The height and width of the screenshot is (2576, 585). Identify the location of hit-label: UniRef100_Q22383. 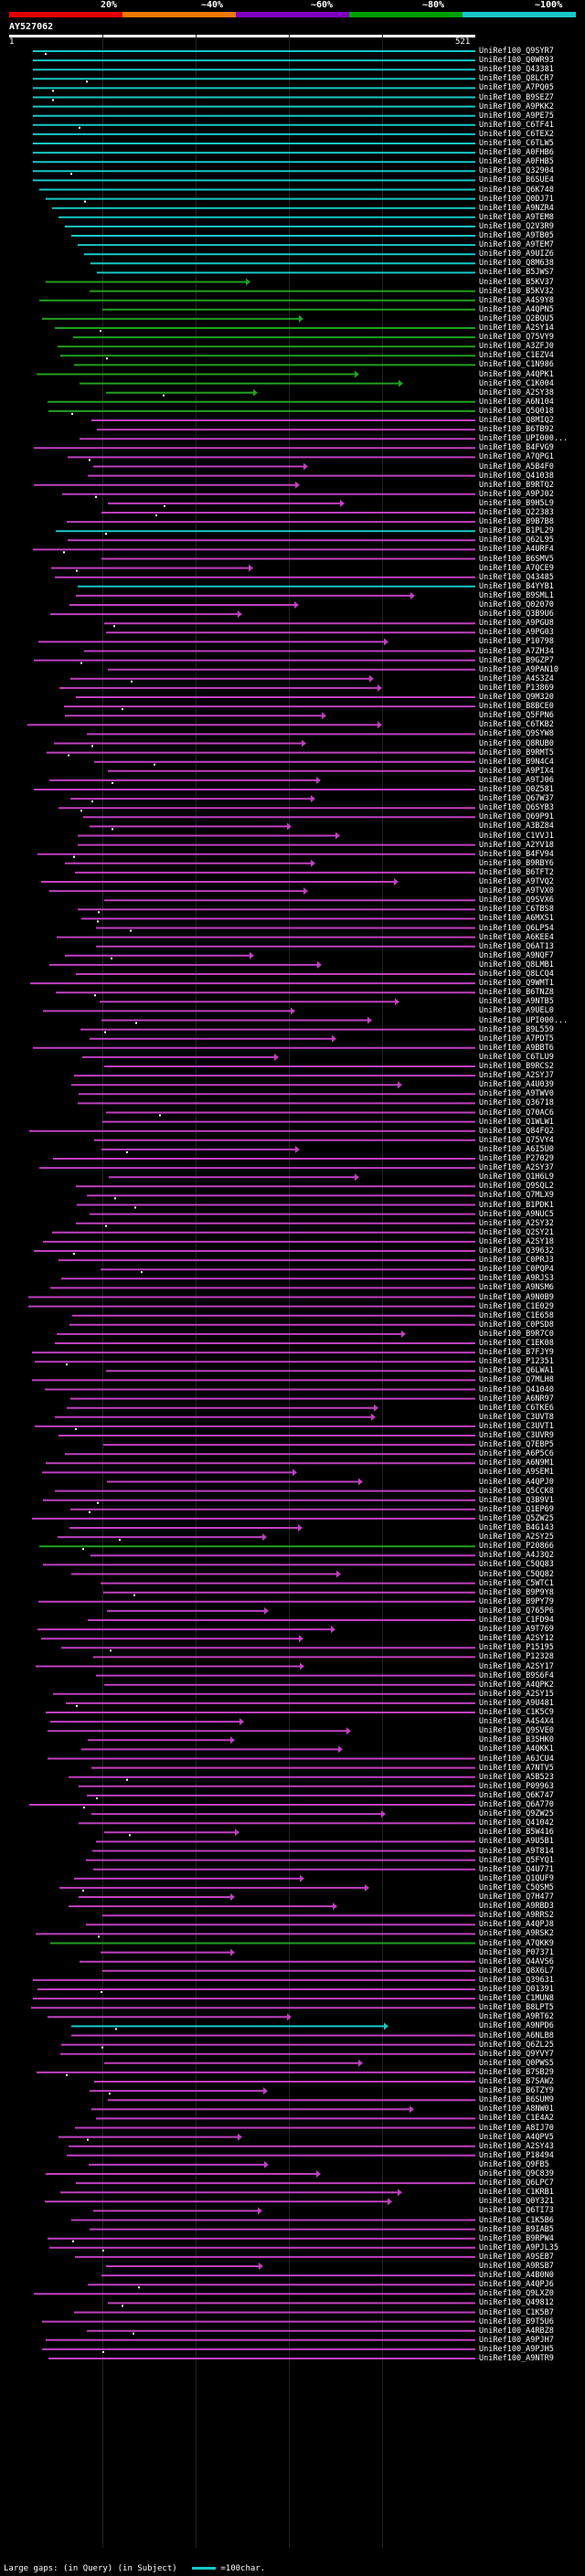
(516, 512).